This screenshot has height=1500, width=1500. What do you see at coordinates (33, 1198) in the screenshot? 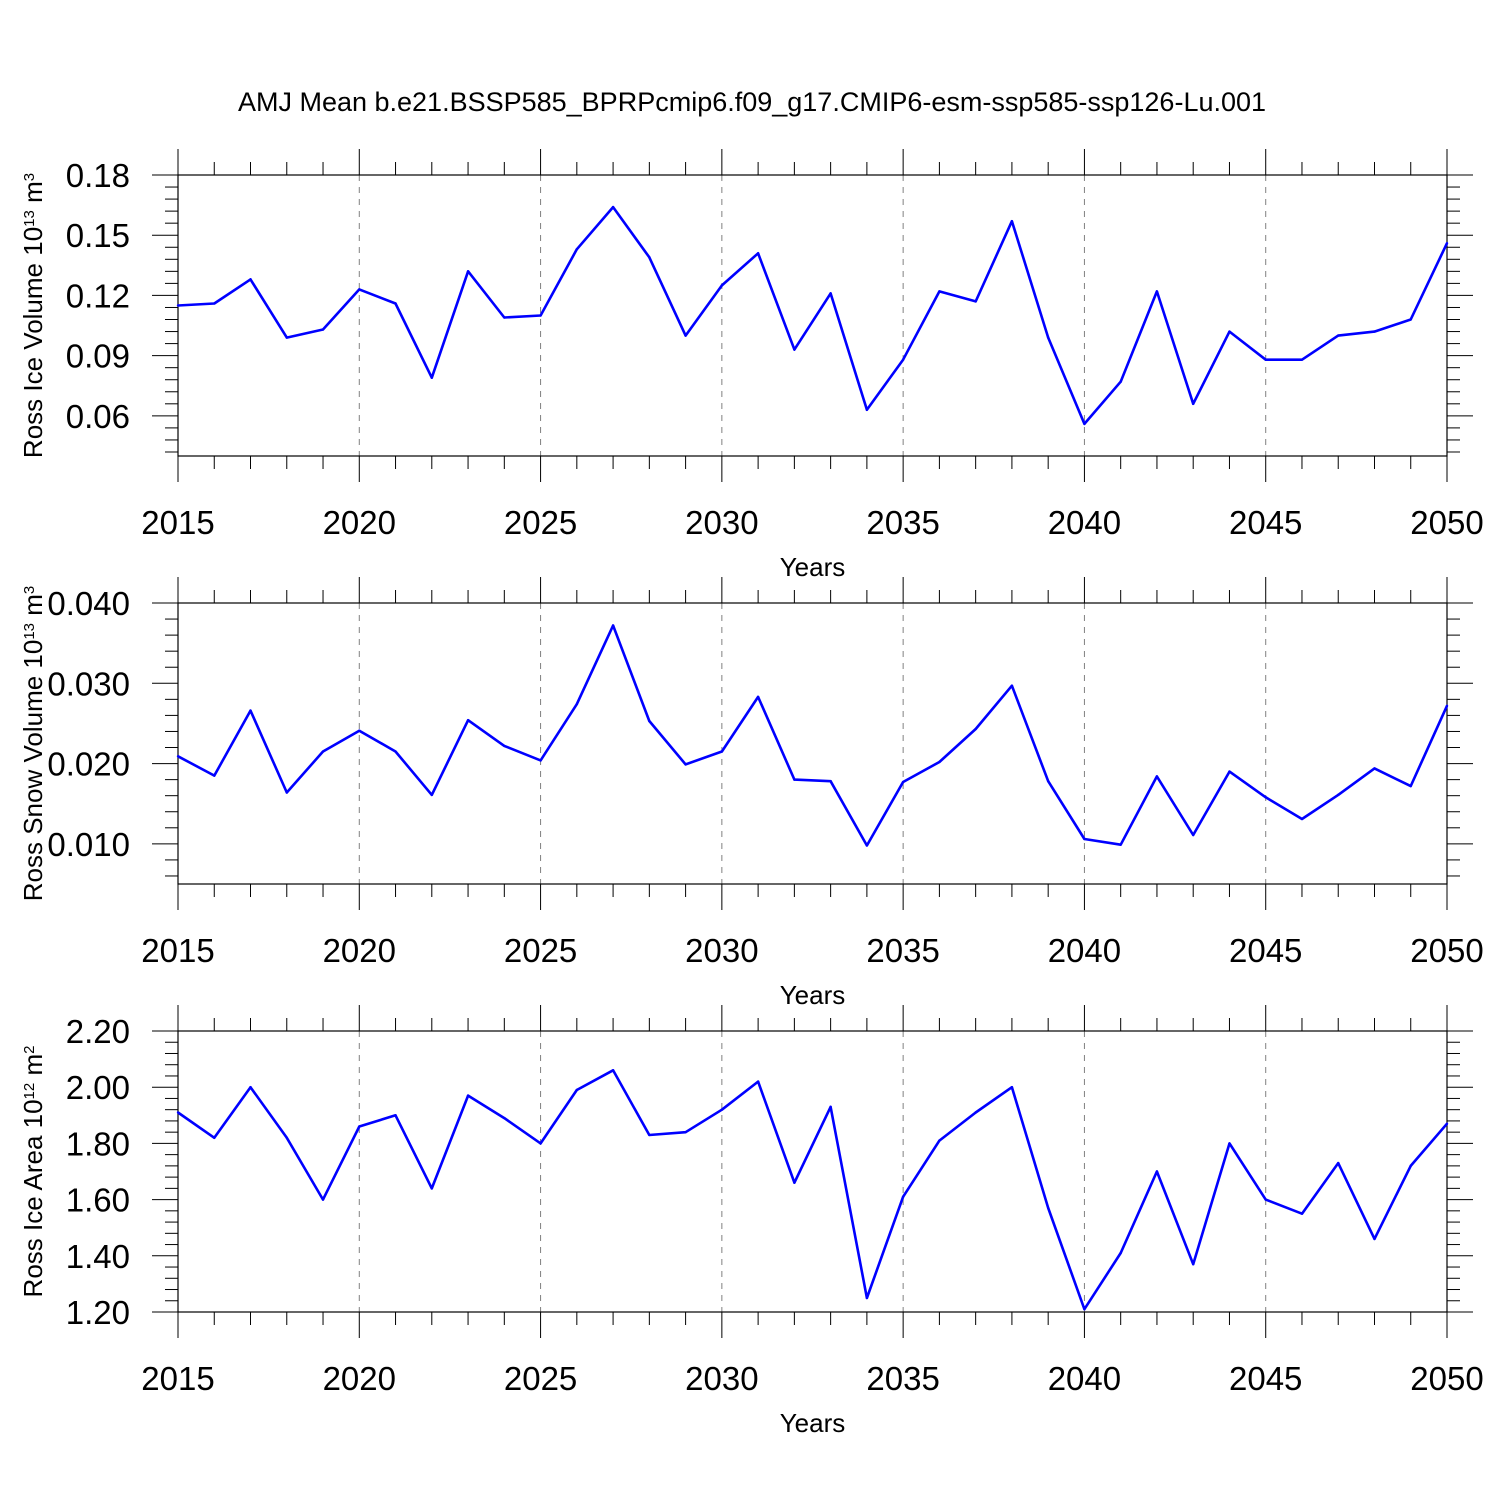
I see `y-axis-label-part: Ross Ice Area 10` at bounding box center [33, 1198].